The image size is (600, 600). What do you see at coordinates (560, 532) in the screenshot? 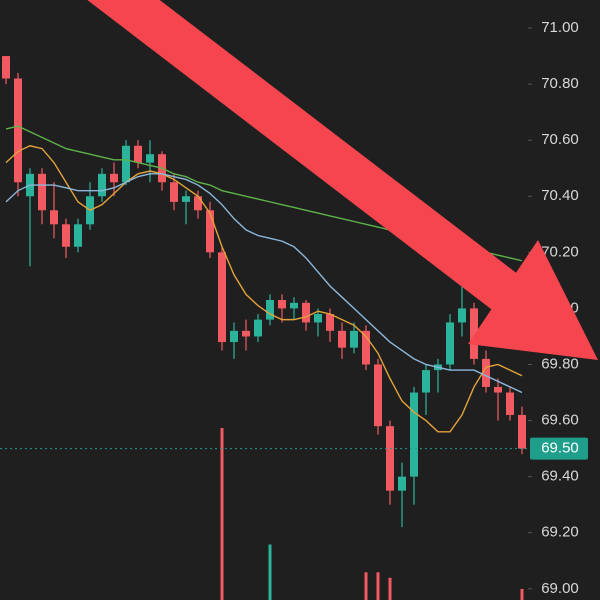
I see `y-tick-label: 69.20` at bounding box center [560, 532].